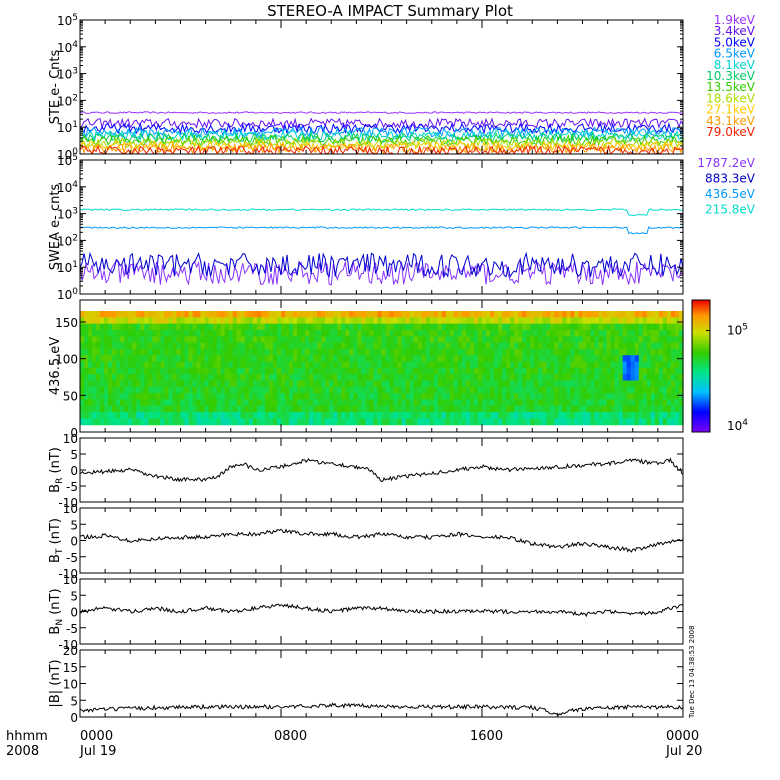  Describe the element at coordinates (731, 110) in the screenshot. I see `legend-entry-ste-8: 27.1keV` at that location.